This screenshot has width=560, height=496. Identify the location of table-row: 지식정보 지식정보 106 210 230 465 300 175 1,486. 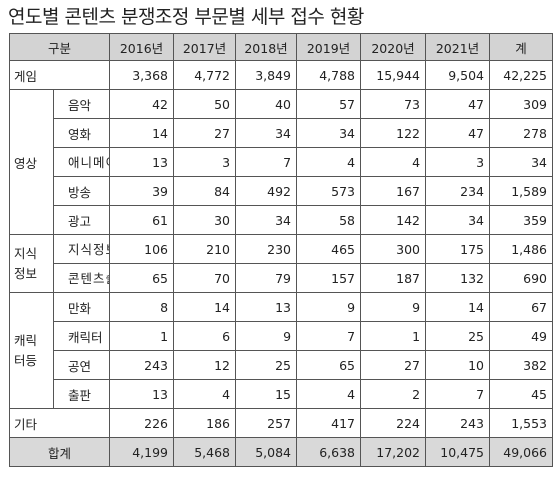
(281, 263).